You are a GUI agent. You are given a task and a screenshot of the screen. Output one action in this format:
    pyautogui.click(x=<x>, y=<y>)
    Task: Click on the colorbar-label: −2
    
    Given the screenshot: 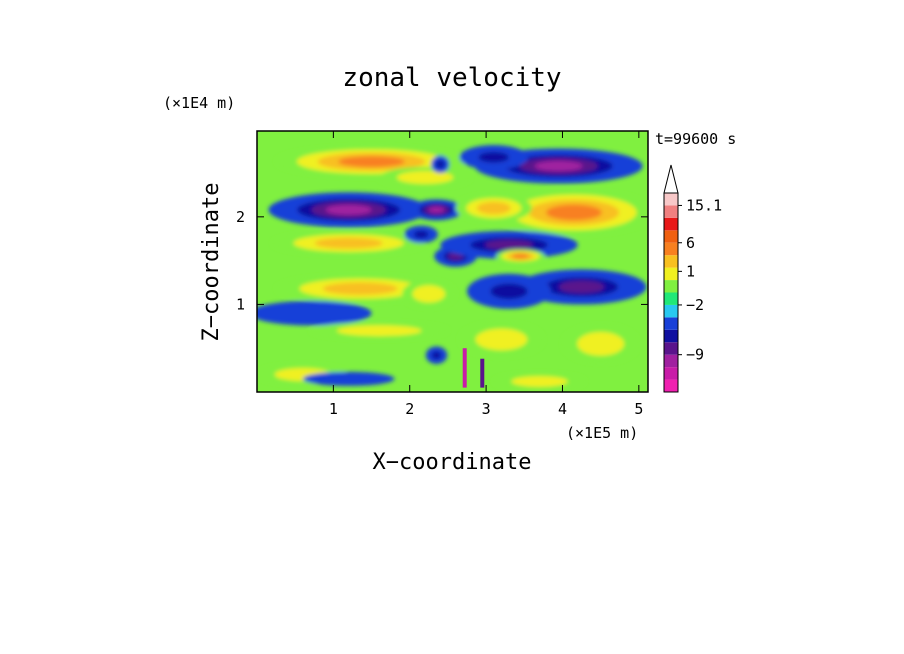 What is the action you would take?
    pyautogui.click(x=695, y=305)
    